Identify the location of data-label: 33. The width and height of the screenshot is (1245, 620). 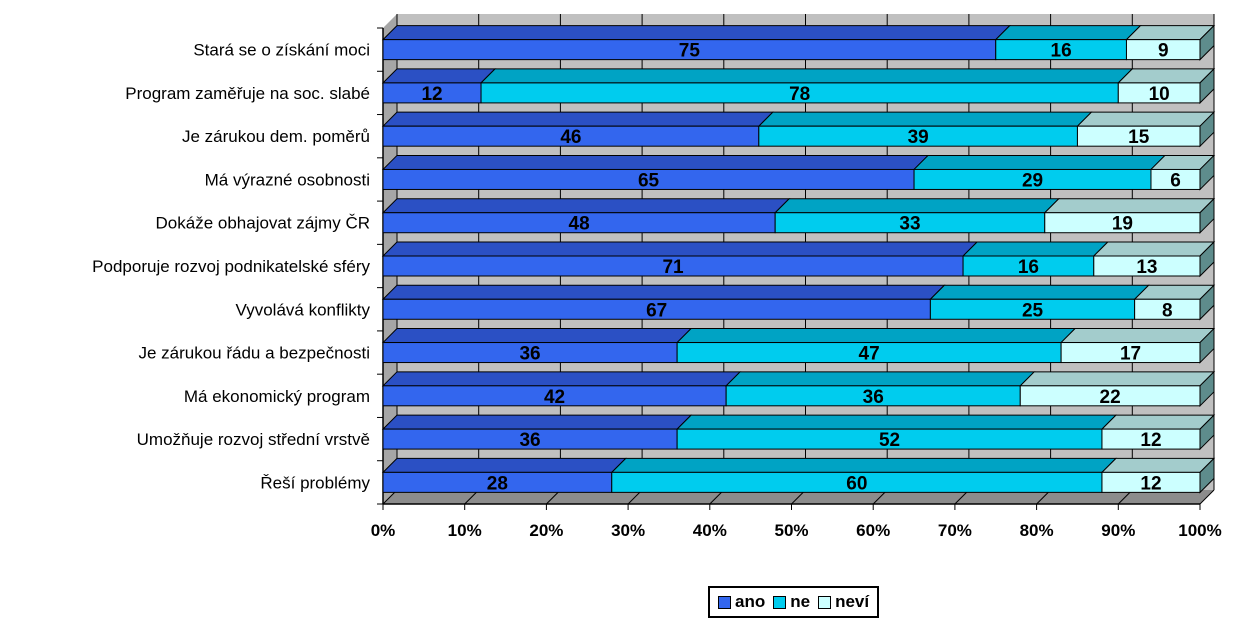
(909, 224).